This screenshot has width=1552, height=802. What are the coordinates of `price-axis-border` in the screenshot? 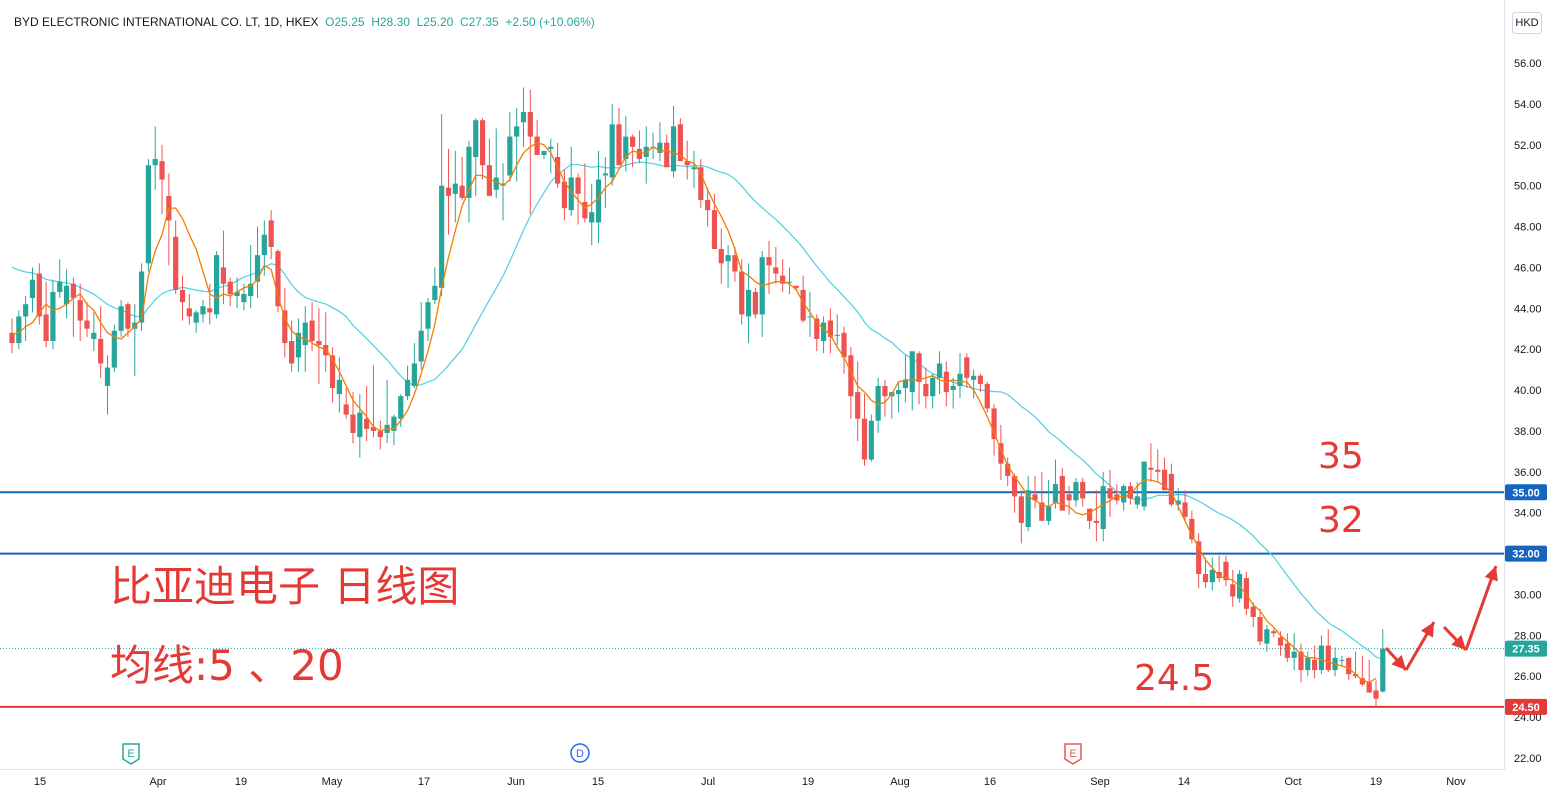 It's located at (1504, 385).